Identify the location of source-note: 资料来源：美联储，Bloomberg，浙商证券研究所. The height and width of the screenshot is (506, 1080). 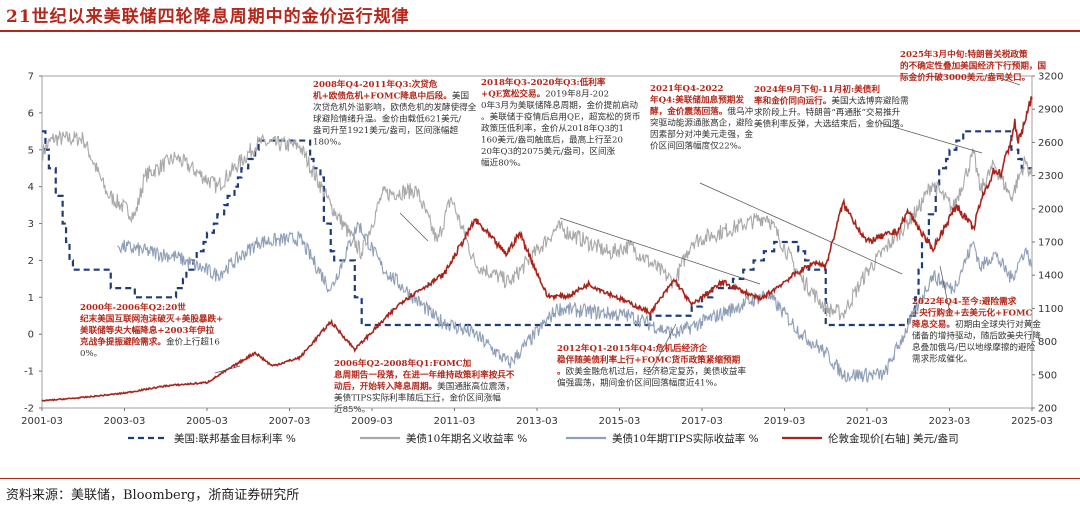
(153, 495).